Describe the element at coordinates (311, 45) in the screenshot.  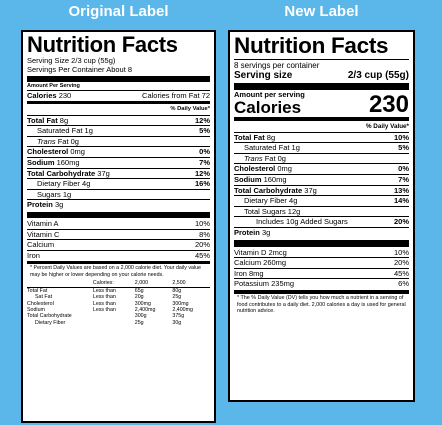
I see `new-title: Nutrition Facts` at that location.